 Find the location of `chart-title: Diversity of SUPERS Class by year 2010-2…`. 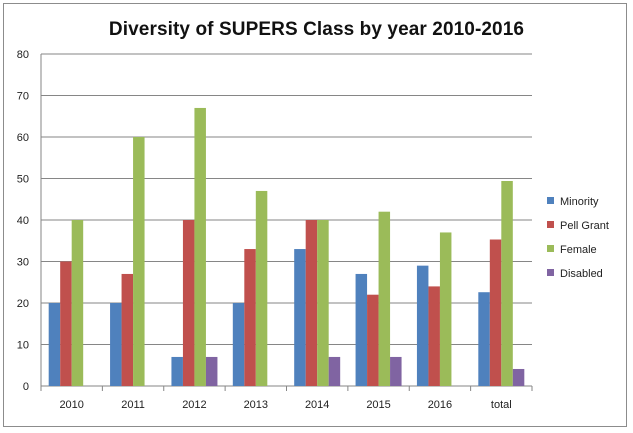

chart-title: Diversity of SUPERS Class by year 2010-2… is located at coordinates (316, 29).